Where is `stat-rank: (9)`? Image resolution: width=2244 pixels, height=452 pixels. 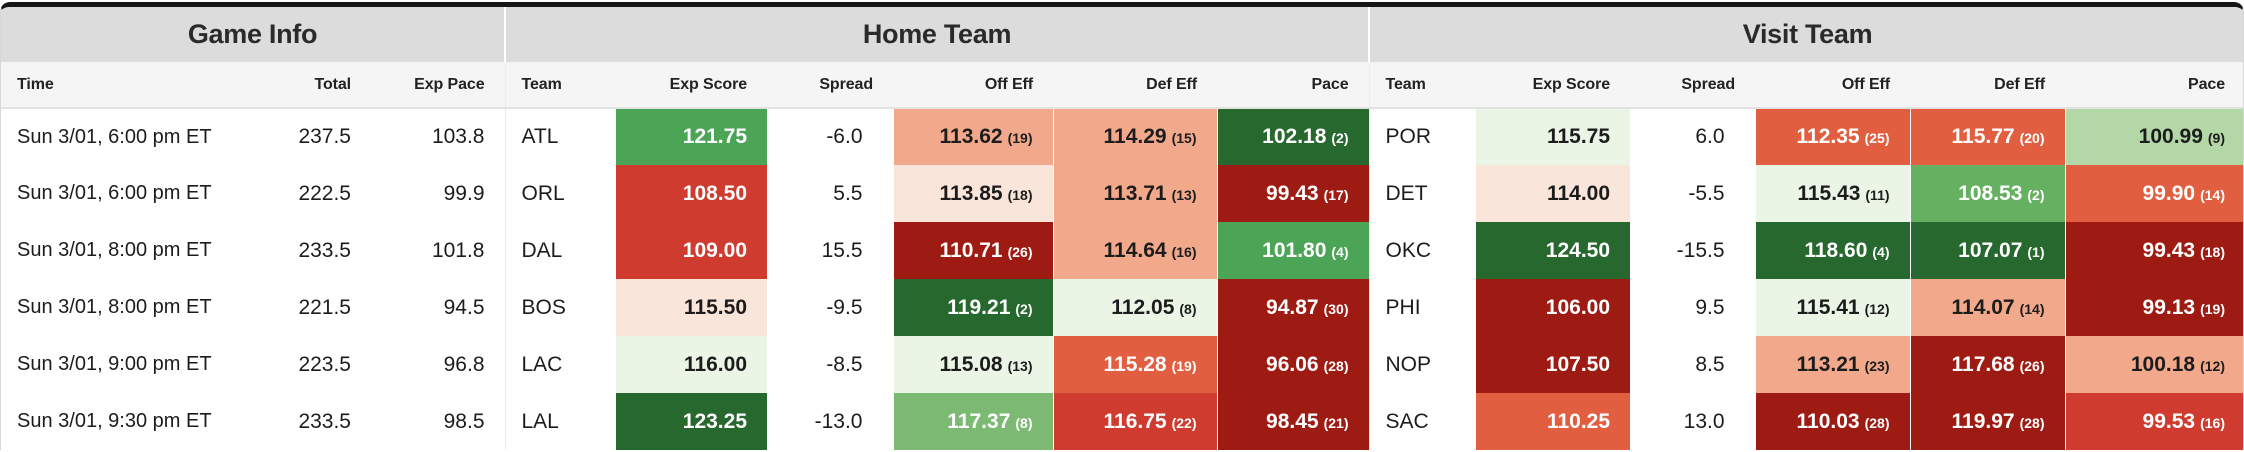 stat-rank: (9) is located at coordinates (2216, 138).